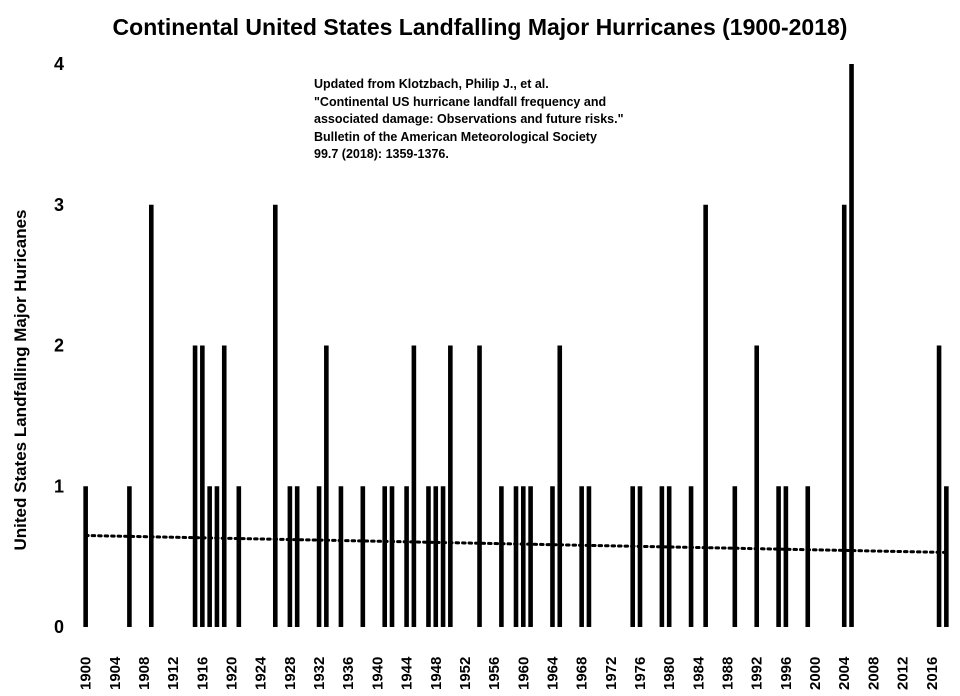 The height and width of the screenshot is (696, 960). I want to click on bar-1995, so click(778, 556).